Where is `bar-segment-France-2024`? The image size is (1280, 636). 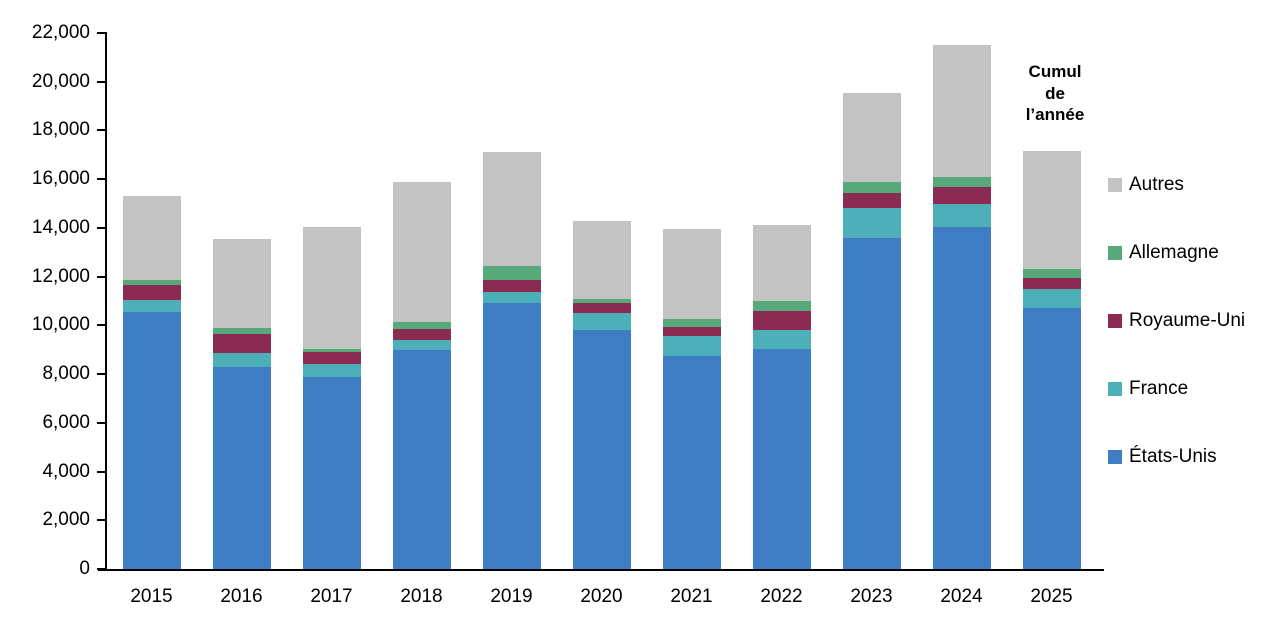 bar-segment-France-2024 is located at coordinates (961, 215).